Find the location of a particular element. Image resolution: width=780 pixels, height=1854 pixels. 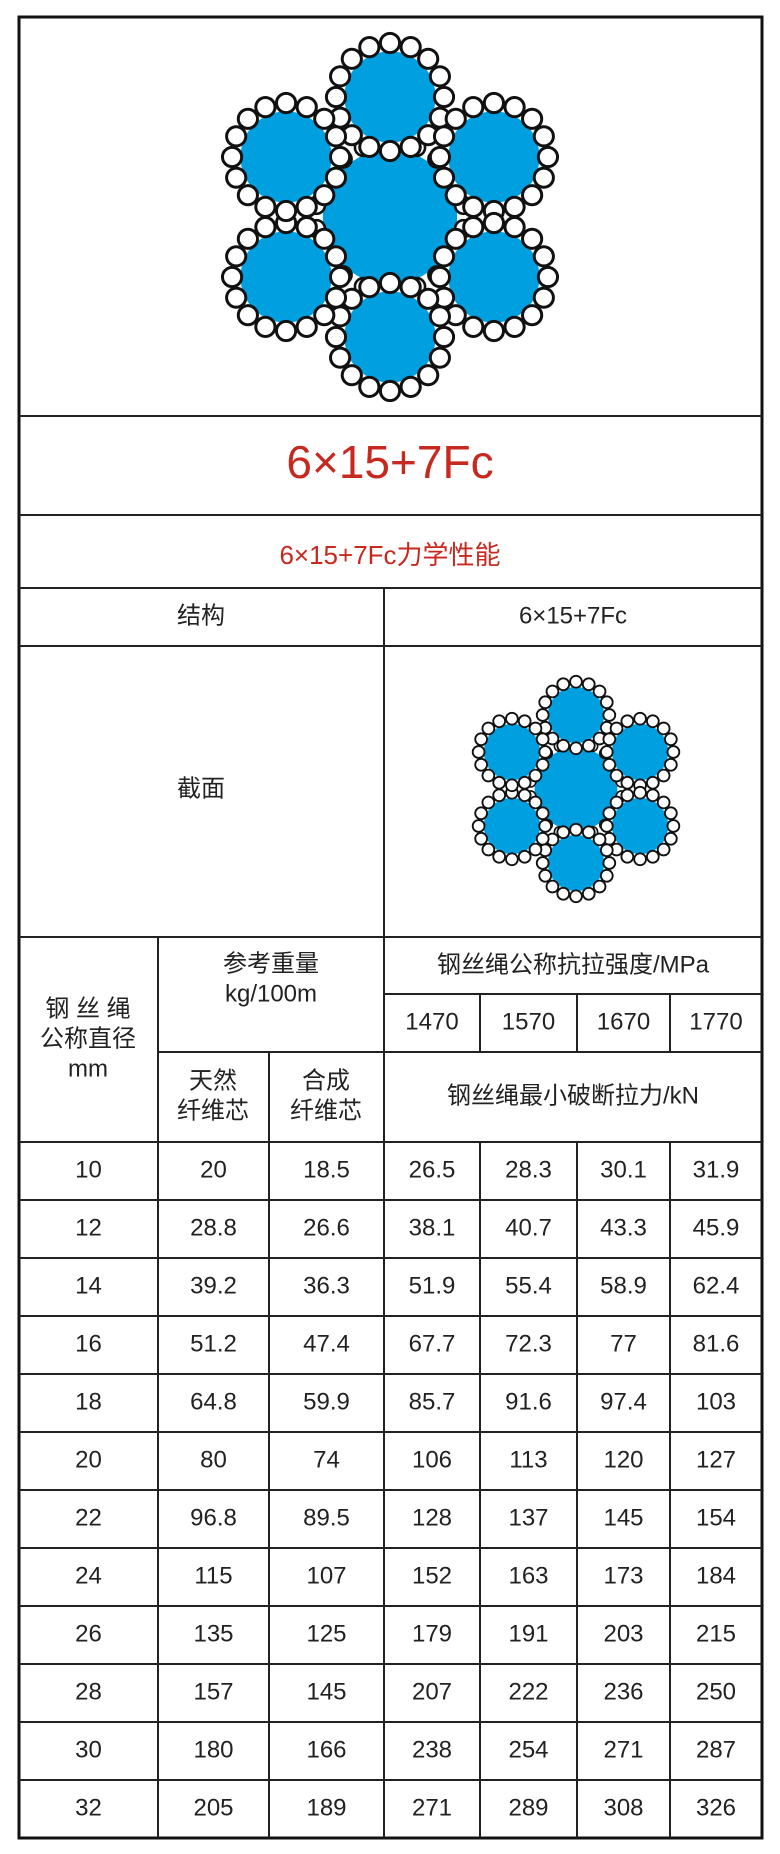

cell: 28 is located at coordinates (88, 1691).